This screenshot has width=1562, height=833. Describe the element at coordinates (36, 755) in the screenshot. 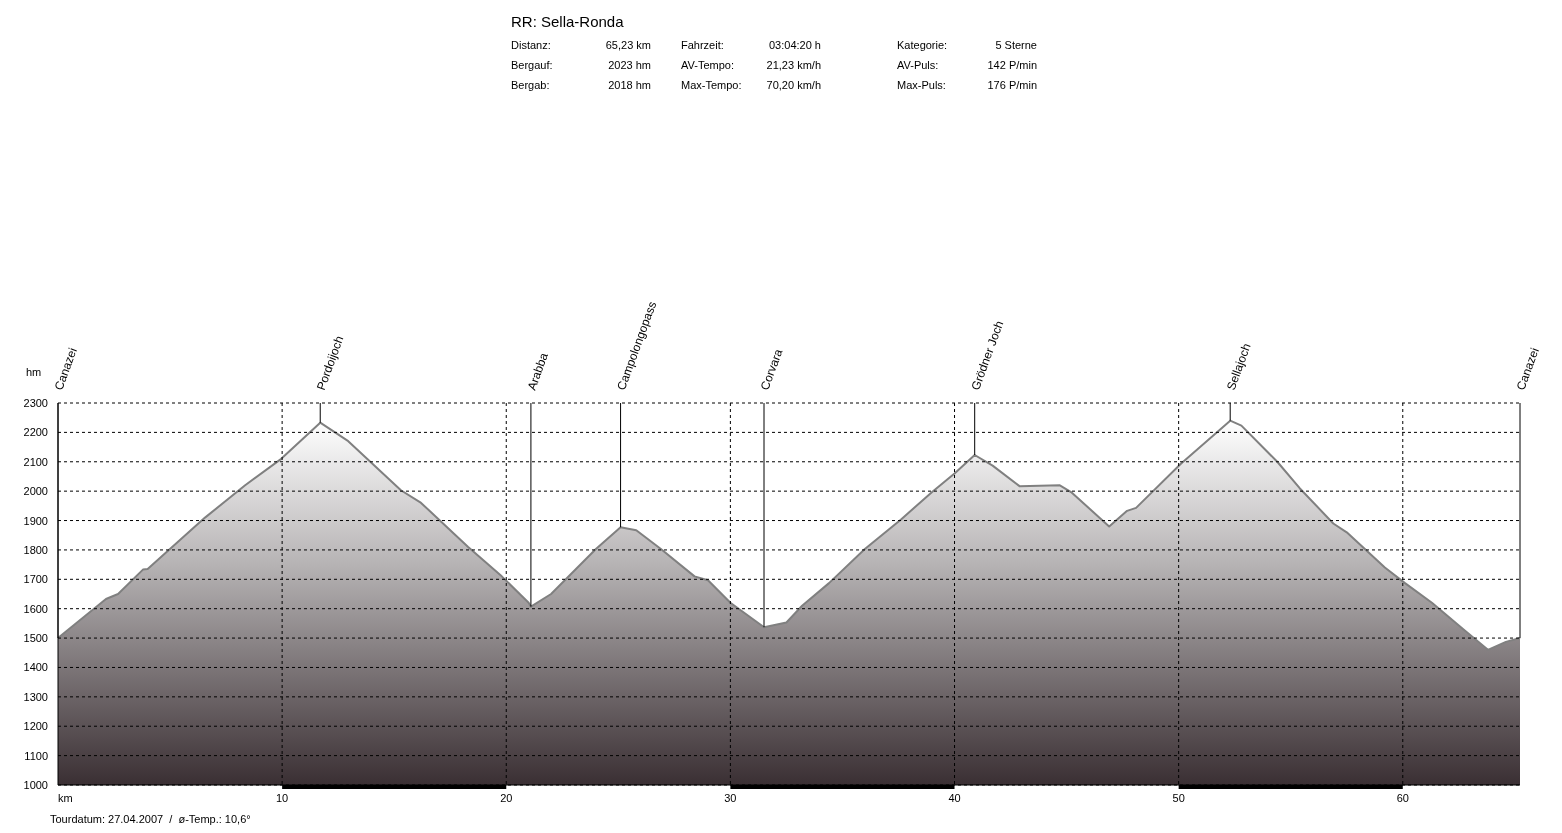

I see `y-tick-label: 1100` at that location.